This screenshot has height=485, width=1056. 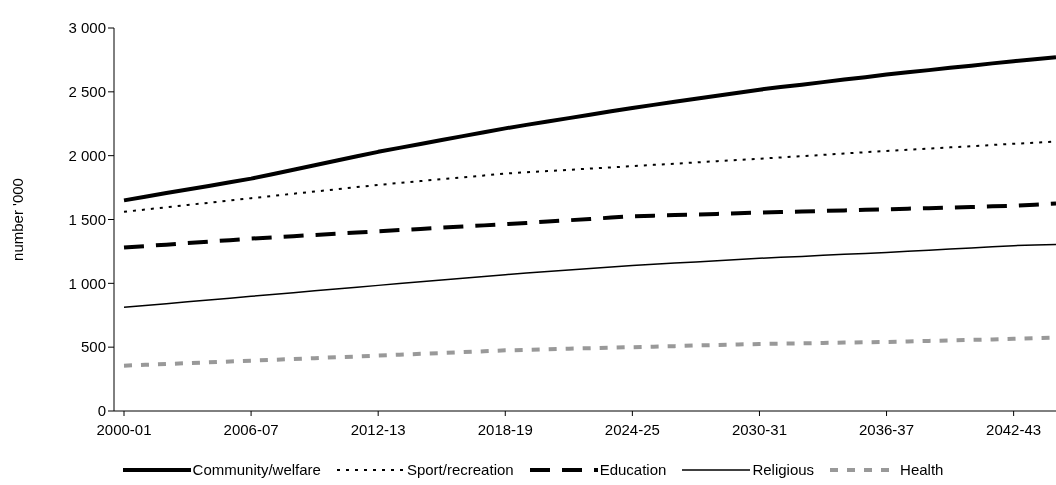 What do you see at coordinates (632, 469) in the screenshot?
I see `legend-label: Education` at bounding box center [632, 469].